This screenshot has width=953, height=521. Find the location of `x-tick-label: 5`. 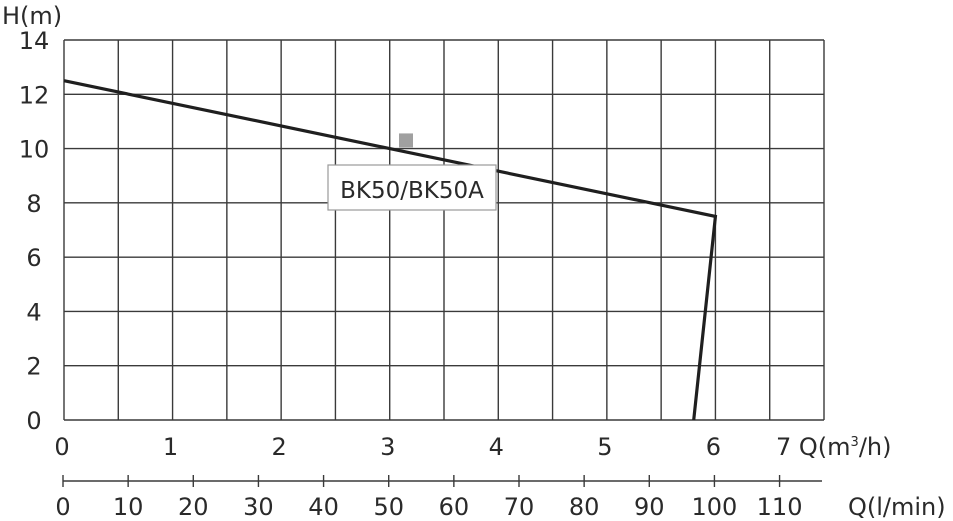

x-tick-label: 5 is located at coordinates (604, 447).